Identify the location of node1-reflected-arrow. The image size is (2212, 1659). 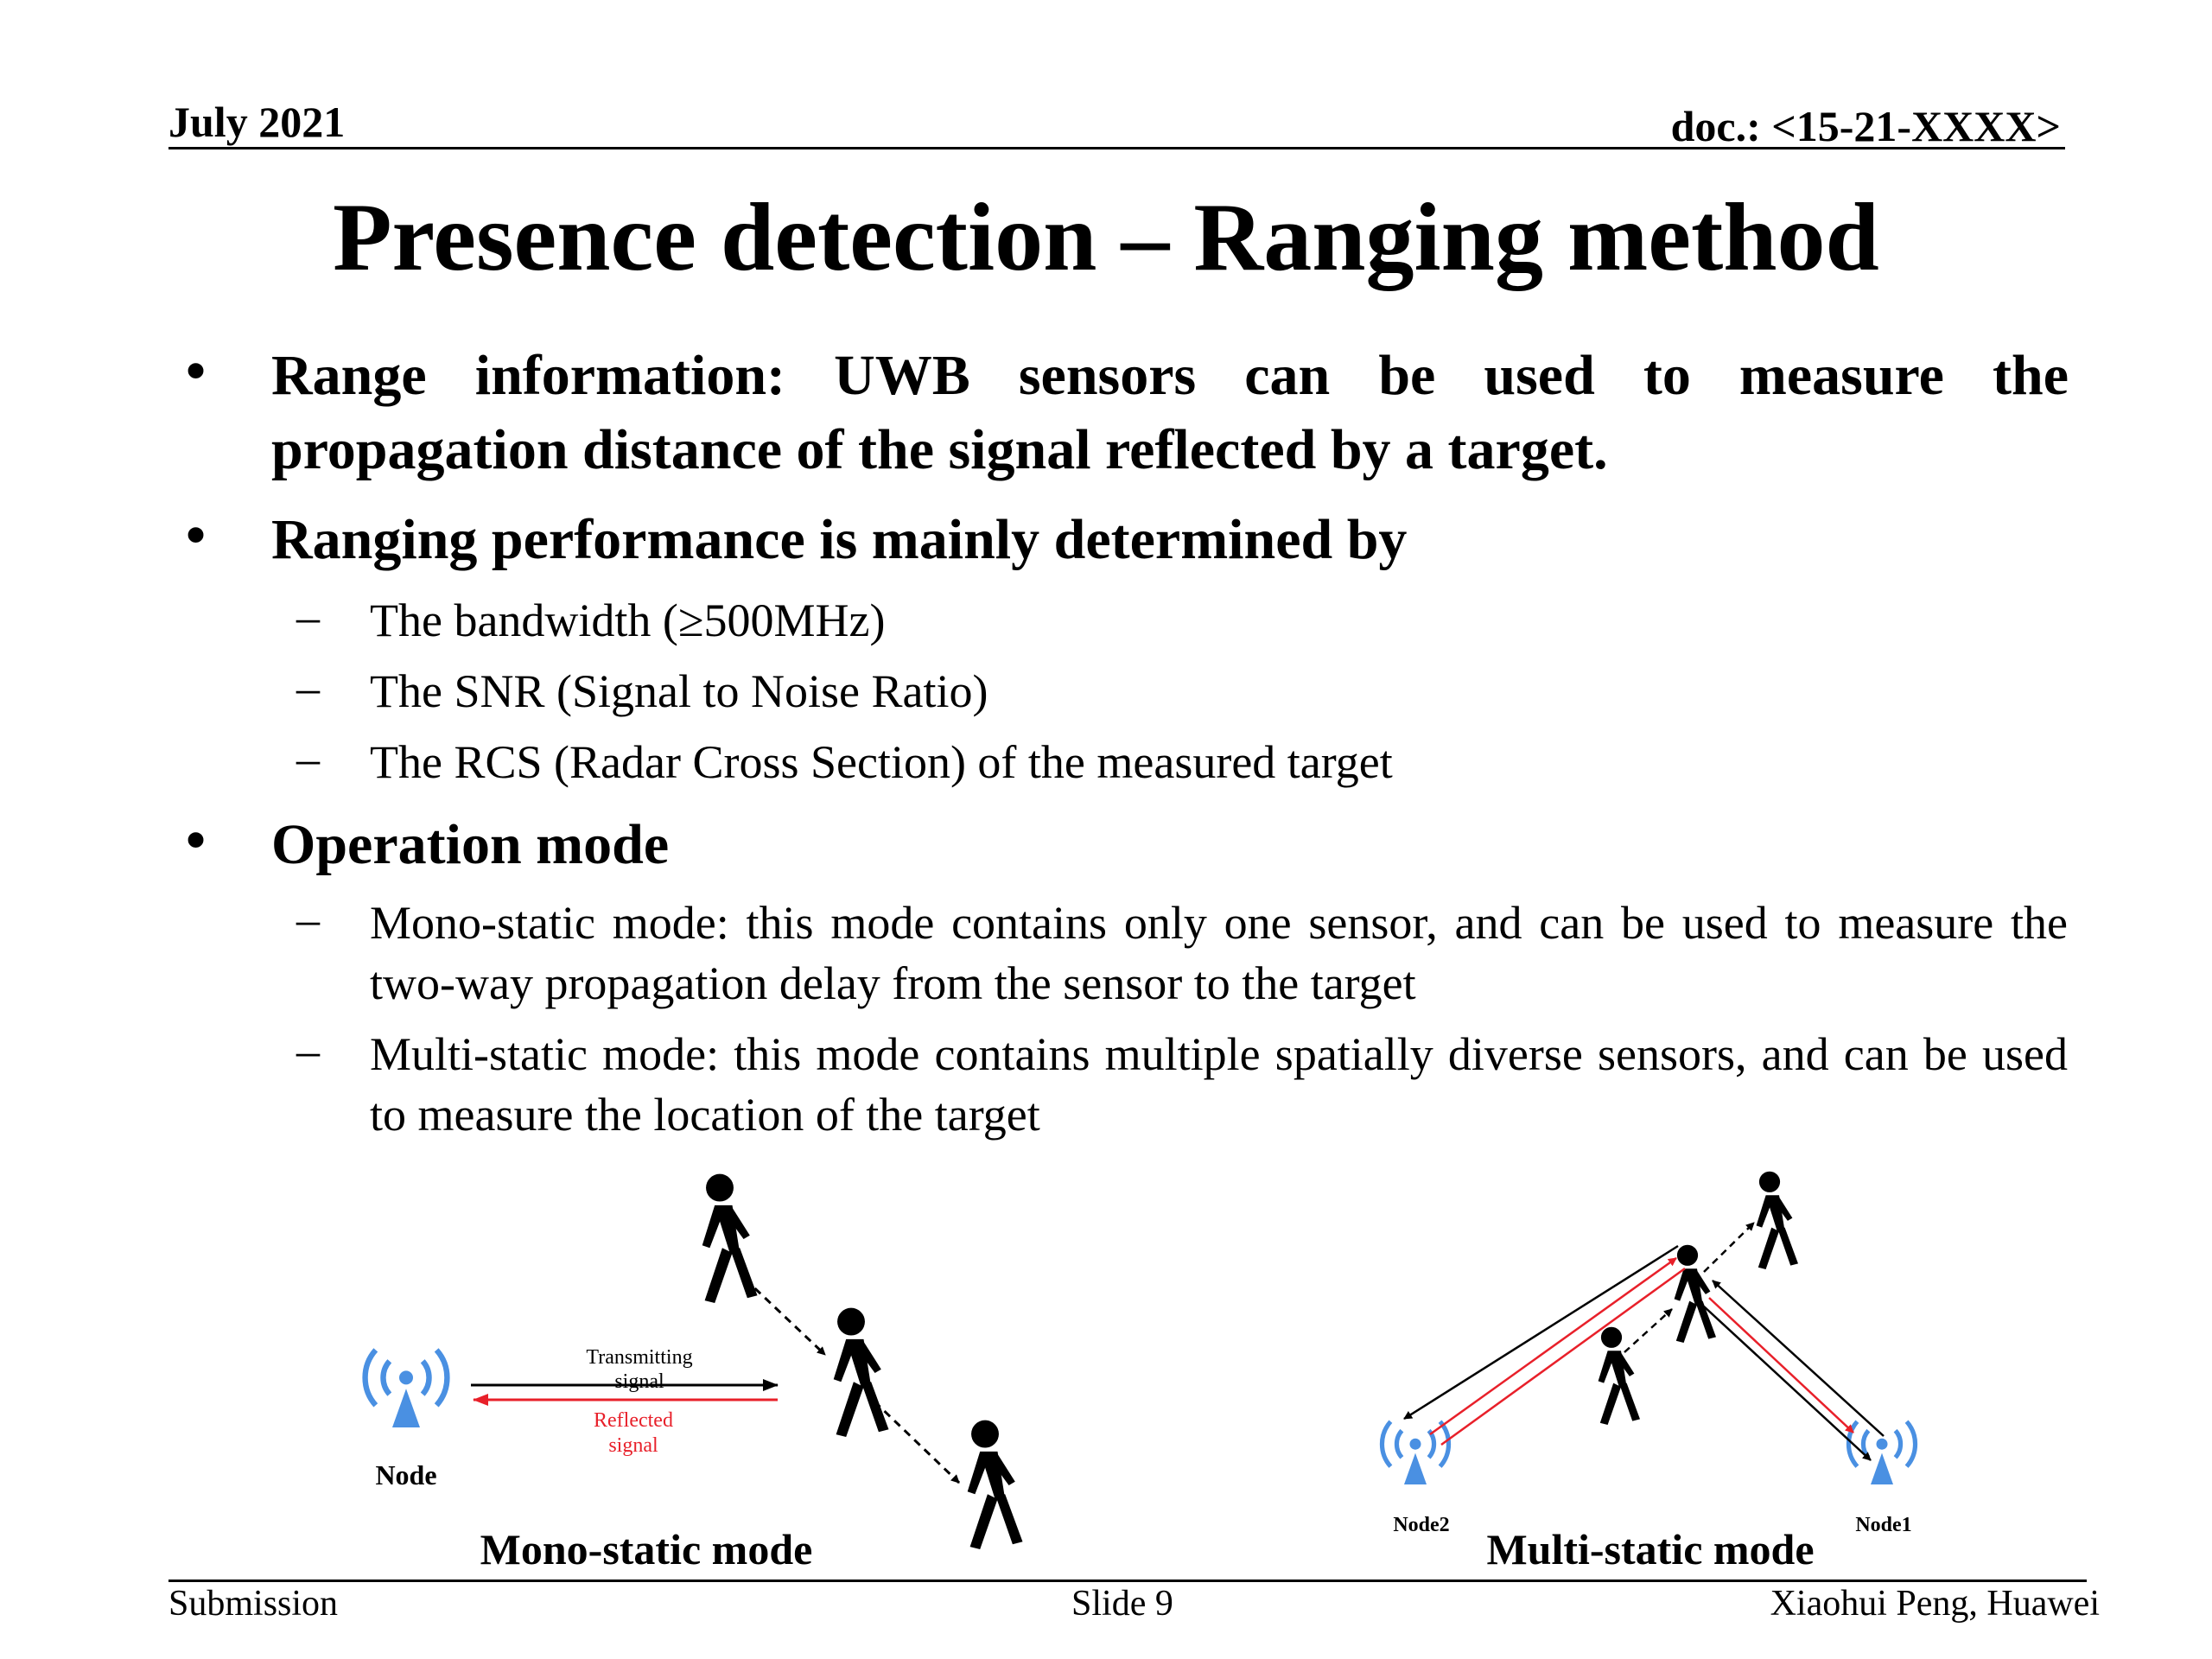
(1781, 1365).